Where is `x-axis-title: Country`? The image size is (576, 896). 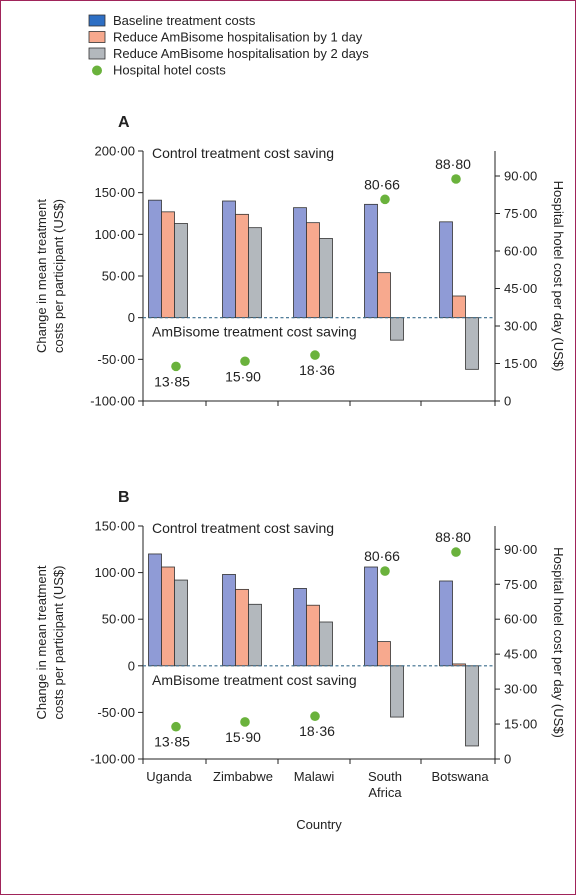
x-axis-title: Country is located at coordinates (319, 824).